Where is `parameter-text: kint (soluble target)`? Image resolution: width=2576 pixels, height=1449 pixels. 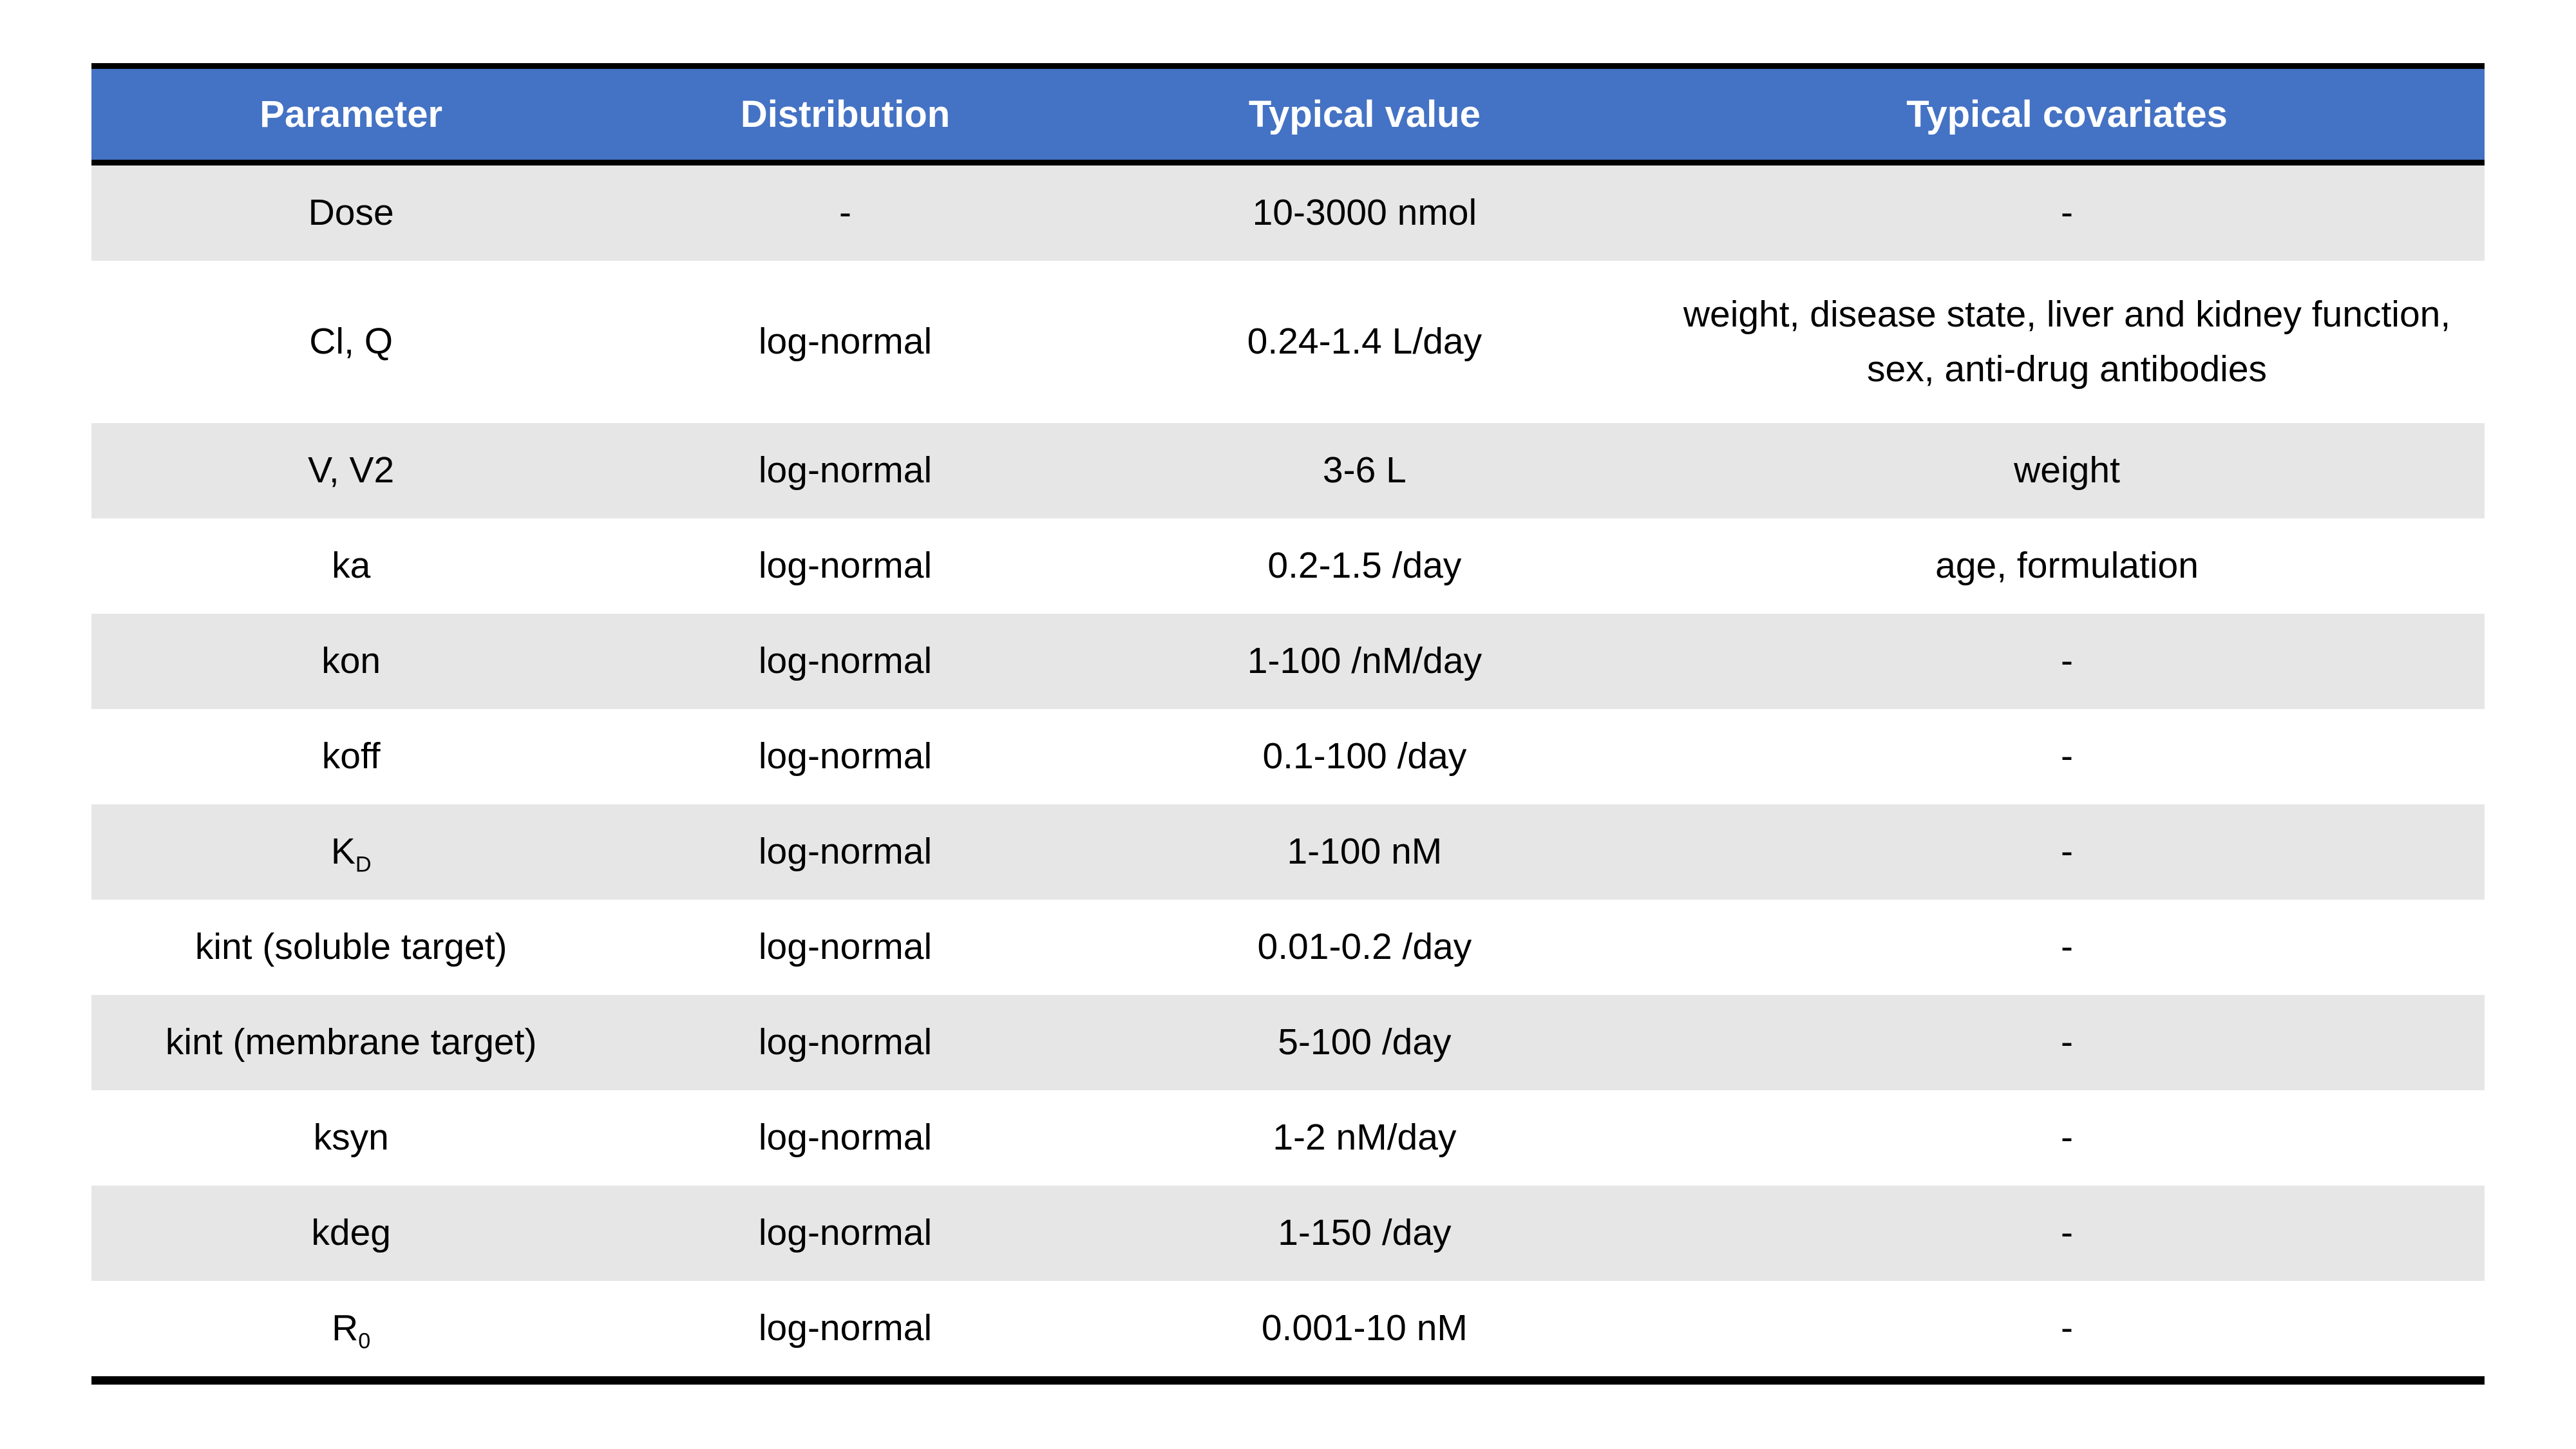
parameter-text: kint (soluble target) is located at coordinates (350, 947).